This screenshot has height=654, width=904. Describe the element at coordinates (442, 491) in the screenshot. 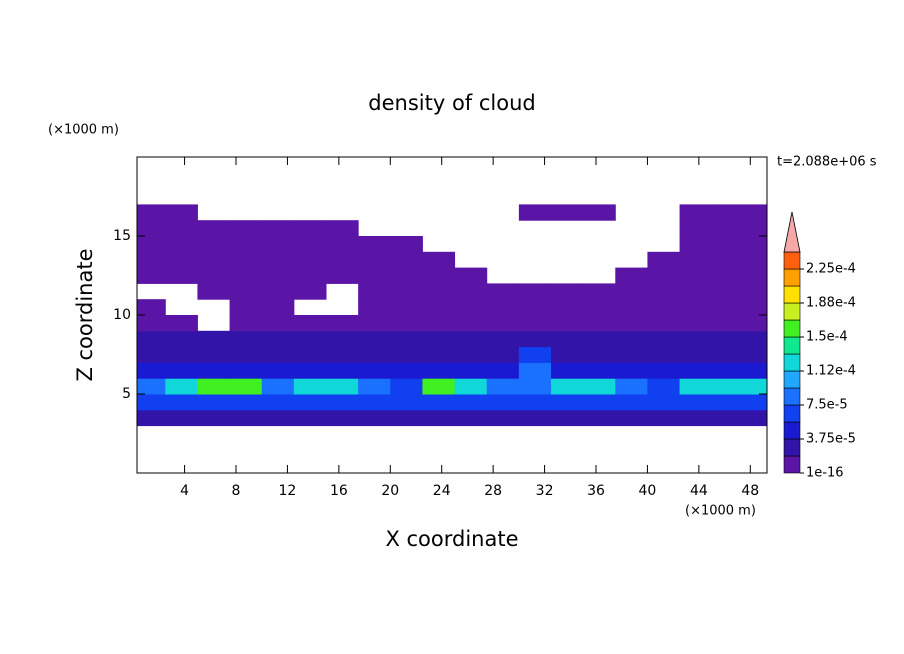

I see `x-tick-label: 24` at that location.